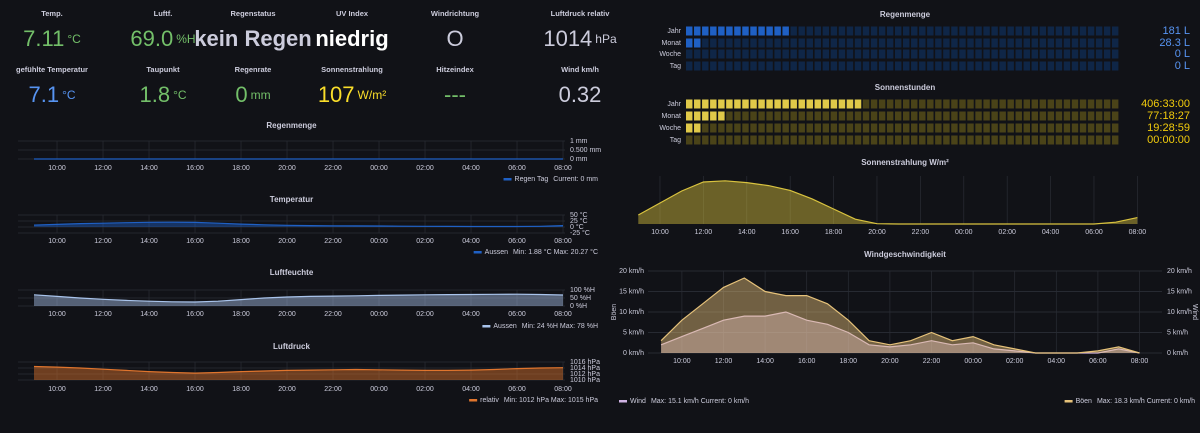 The image size is (1200, 433). Describe the element at coordinates (1084, 401) in the screenshot. I see `legend-name: Böen` at that location.